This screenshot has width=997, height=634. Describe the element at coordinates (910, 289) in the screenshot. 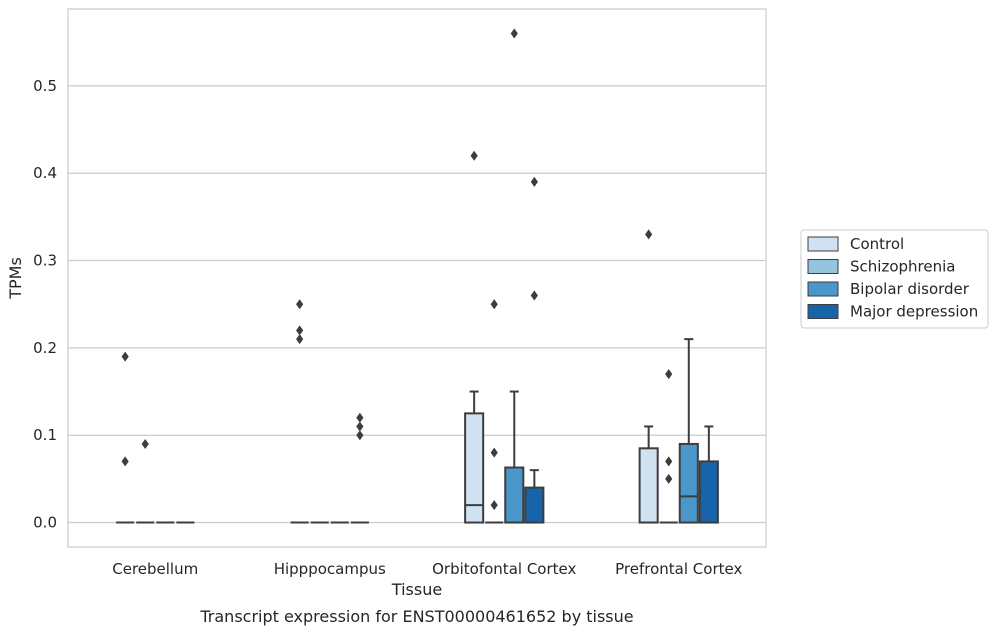

I see `legend-label: Bipolar disorder` at that location.